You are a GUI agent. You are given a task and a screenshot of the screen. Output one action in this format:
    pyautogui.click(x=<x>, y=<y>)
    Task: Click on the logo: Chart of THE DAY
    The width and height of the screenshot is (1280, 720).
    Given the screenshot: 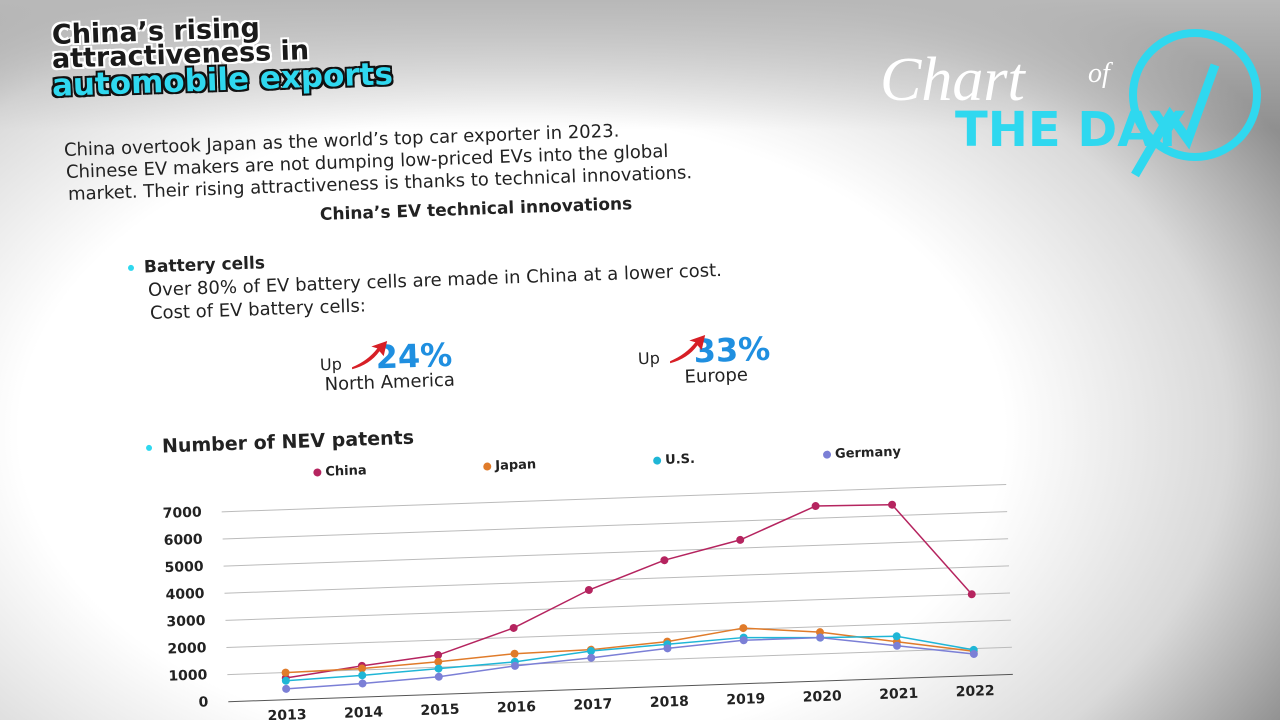 What is the action you would take?
    pyautogui.click(x=1070, y=103)
    